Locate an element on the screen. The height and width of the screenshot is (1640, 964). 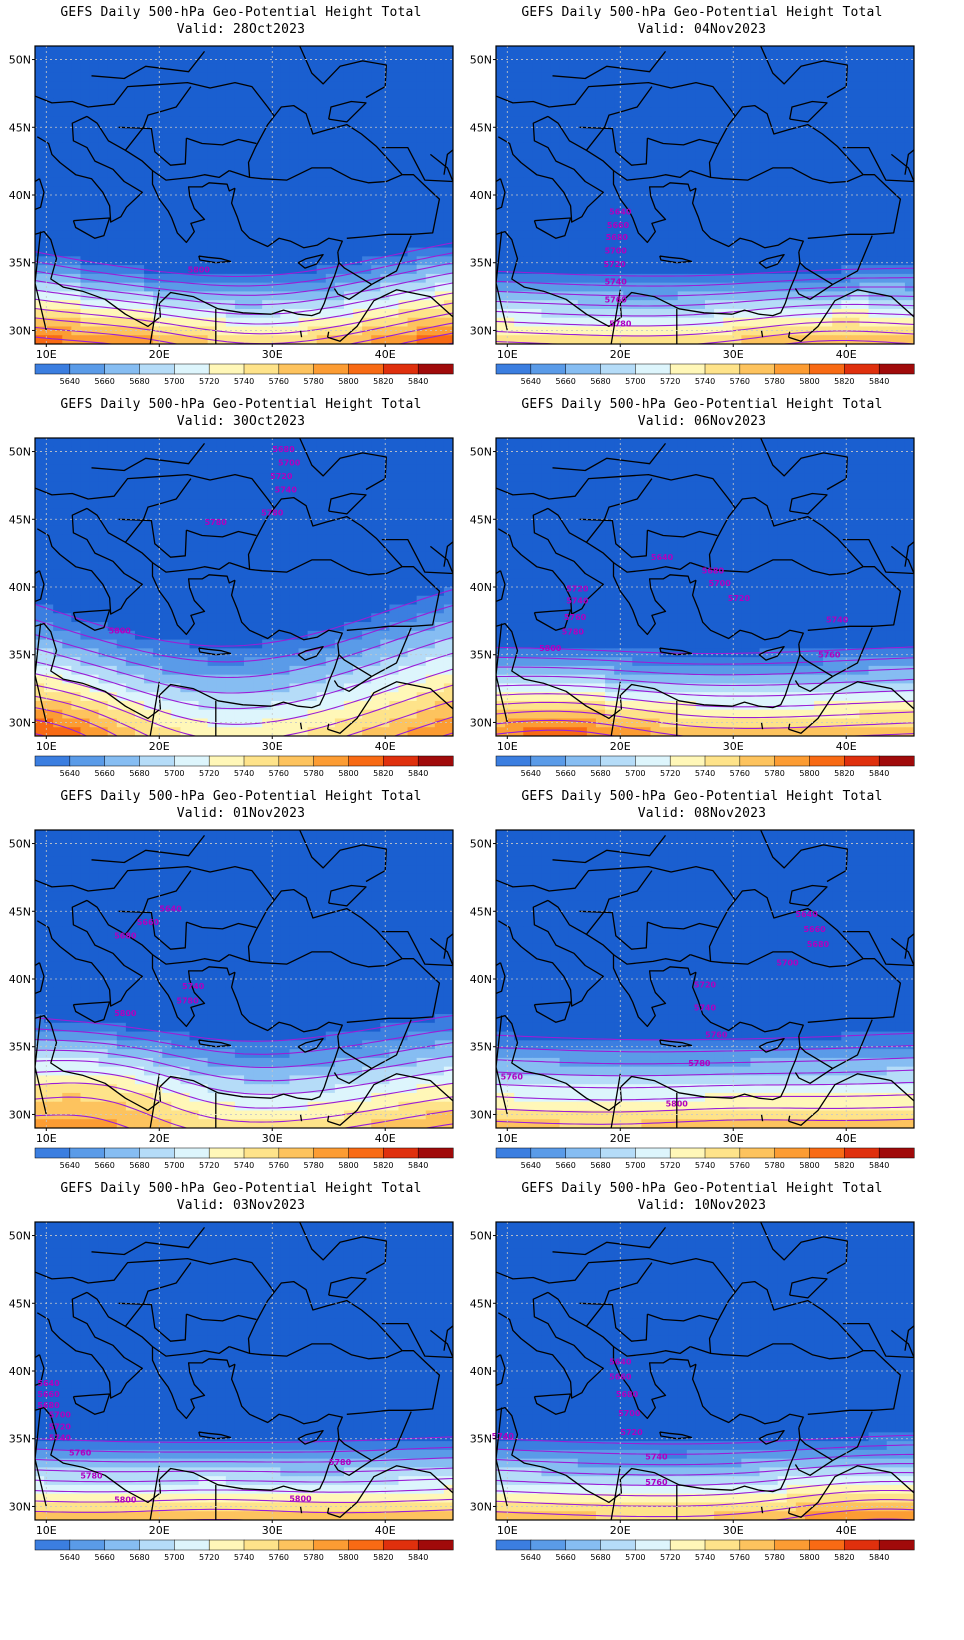
contour-label: 5700 is located at coordinates (60, 1414).